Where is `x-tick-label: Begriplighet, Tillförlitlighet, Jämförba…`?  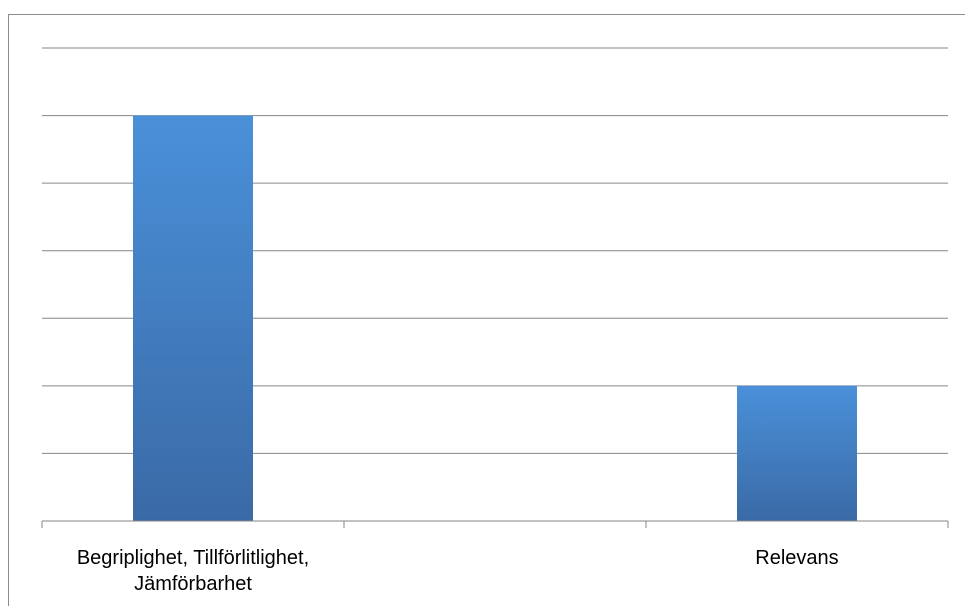
x-tick-label: Begriplighet, Tillförlitlighet, Jämförba… is located at coordinates (193, 571).